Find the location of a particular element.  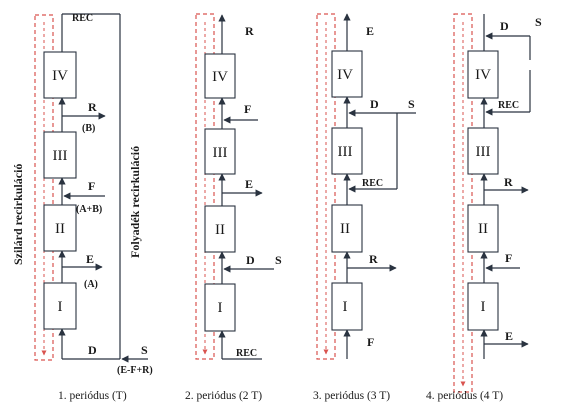

f-label: F is located at coordinates (91, 186).